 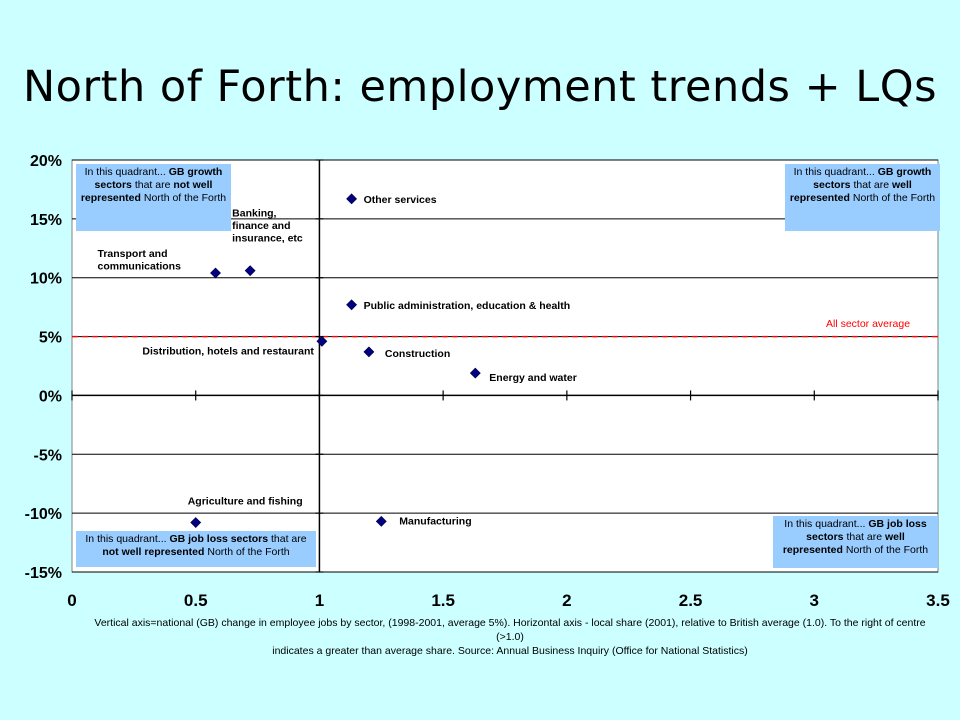 What do you see at coordinates (50, 396) in the screenshot?
I see `y-tick-label: 0%` at bounding box center [50, 396].